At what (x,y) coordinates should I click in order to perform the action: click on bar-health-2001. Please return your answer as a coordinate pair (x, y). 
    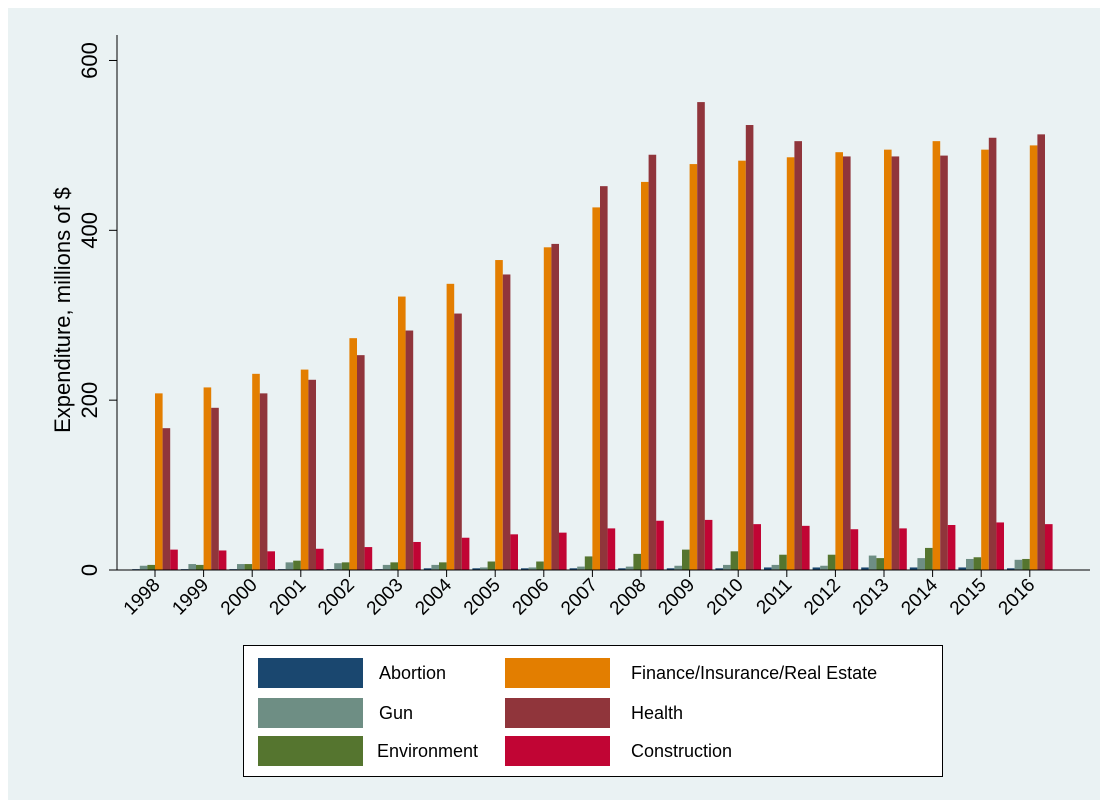
    Looking at the image, I should click on (312, 474).